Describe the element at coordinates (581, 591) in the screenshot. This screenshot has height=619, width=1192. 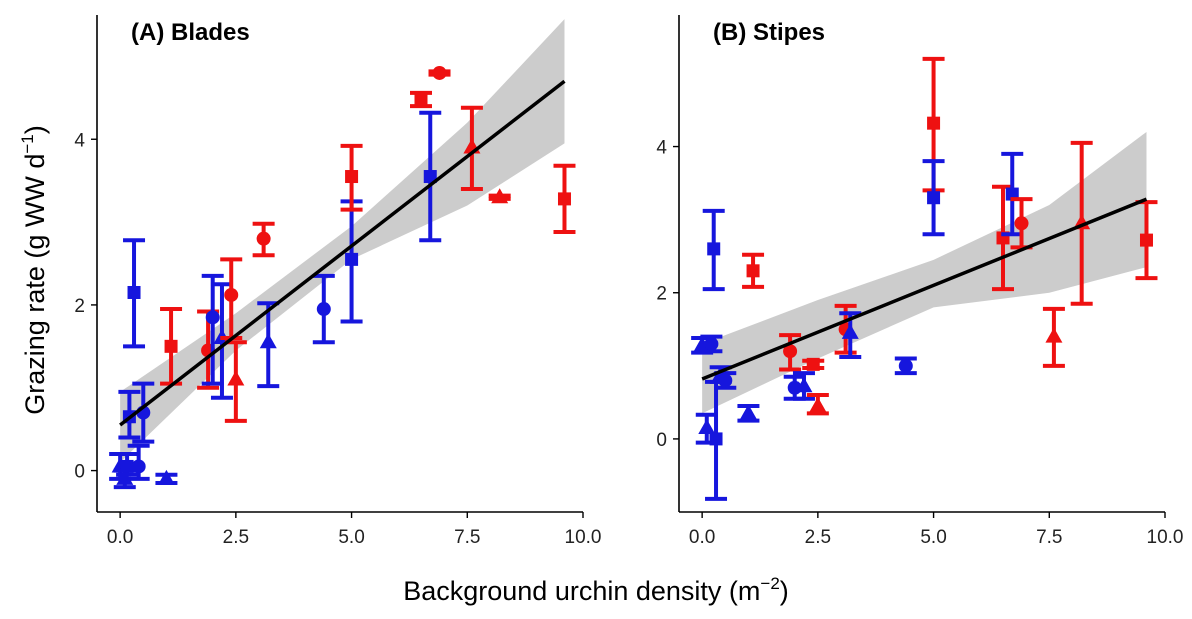
I see `x-axis-title-main: Background urchin density (m` at that location.